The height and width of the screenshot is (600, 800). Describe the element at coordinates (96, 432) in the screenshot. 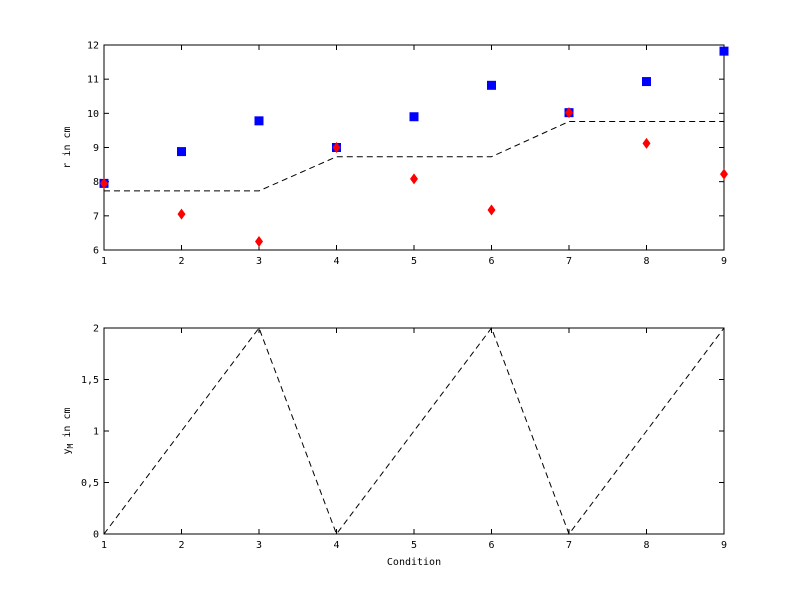

I see `bottom-y-tick-label: 1` at that location.